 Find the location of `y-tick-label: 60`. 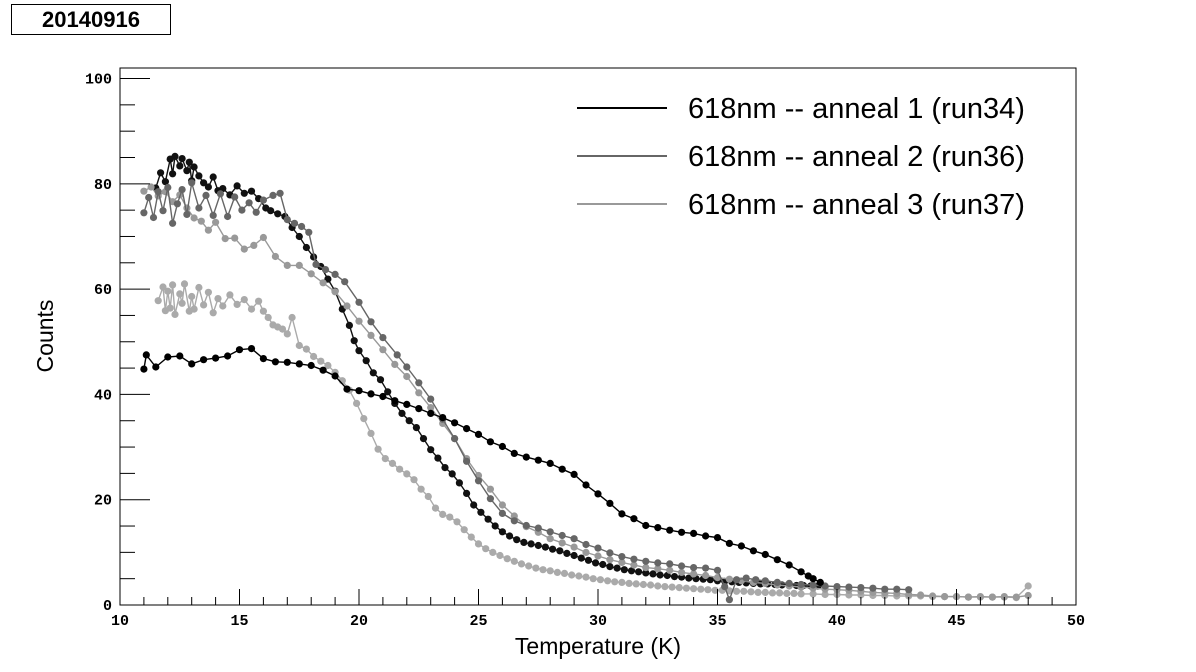

y-tick-label: 60 is located at coordinates (103, 290).